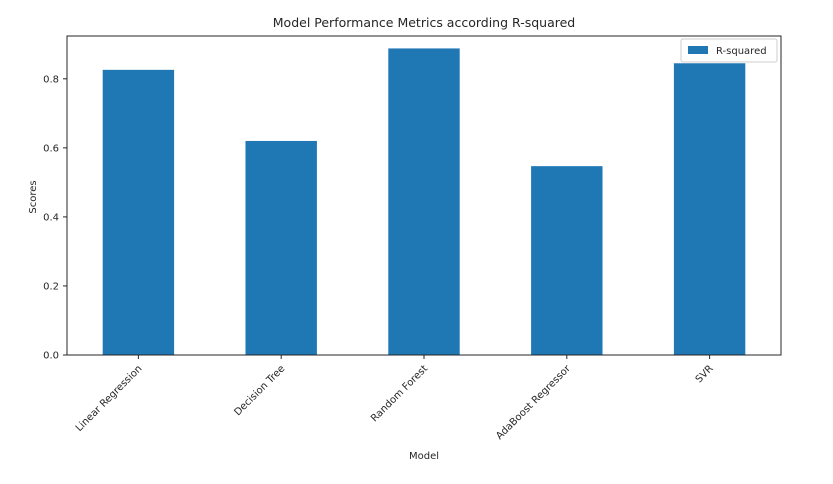  What do you see at coordinates (533, 402) in the screenshot?
I see `x-tick-label: AdaBoost Regressor` at bounding box center [533, 402].